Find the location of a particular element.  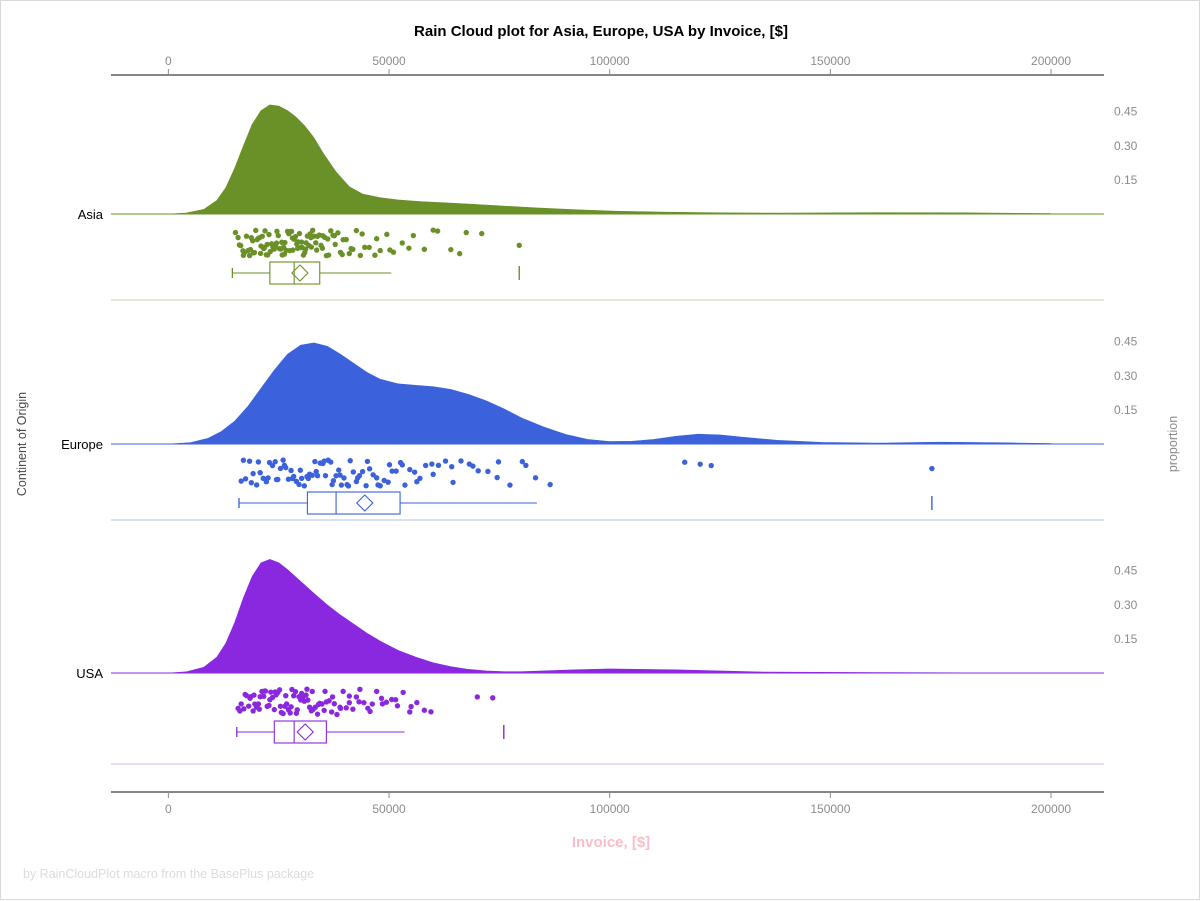

top-axis-tick-label: 150000 is located at coordinates (830, 61).